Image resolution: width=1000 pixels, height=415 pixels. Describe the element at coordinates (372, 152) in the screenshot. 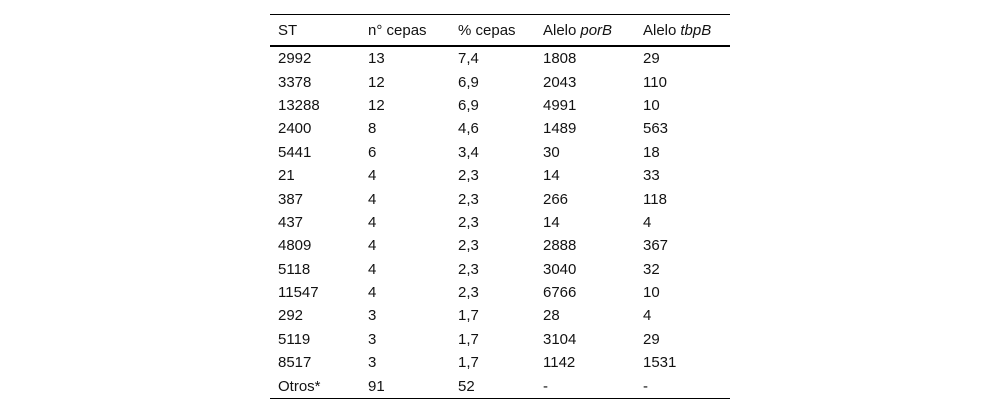

I see `cell-n-cepas: 6` at that location.